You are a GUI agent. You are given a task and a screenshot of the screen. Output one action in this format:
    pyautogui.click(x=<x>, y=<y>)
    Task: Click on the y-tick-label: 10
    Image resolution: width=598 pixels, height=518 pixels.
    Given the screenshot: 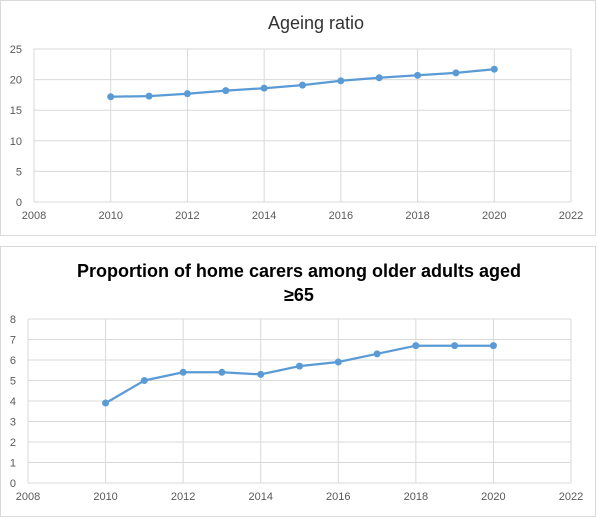 What is the action you would take?
    pyautogui.click(x=16, y=142)
    